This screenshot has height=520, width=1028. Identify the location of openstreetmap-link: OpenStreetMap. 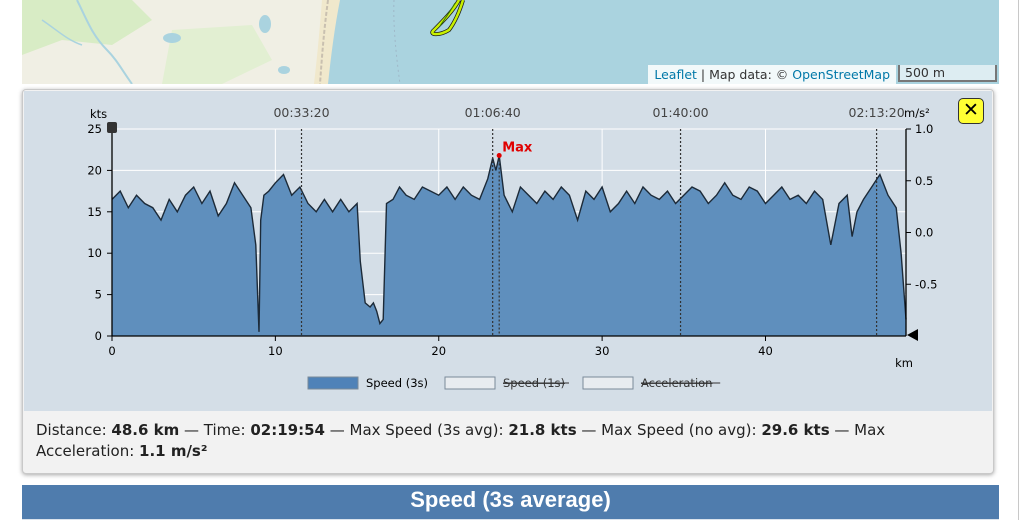
(841, 74).